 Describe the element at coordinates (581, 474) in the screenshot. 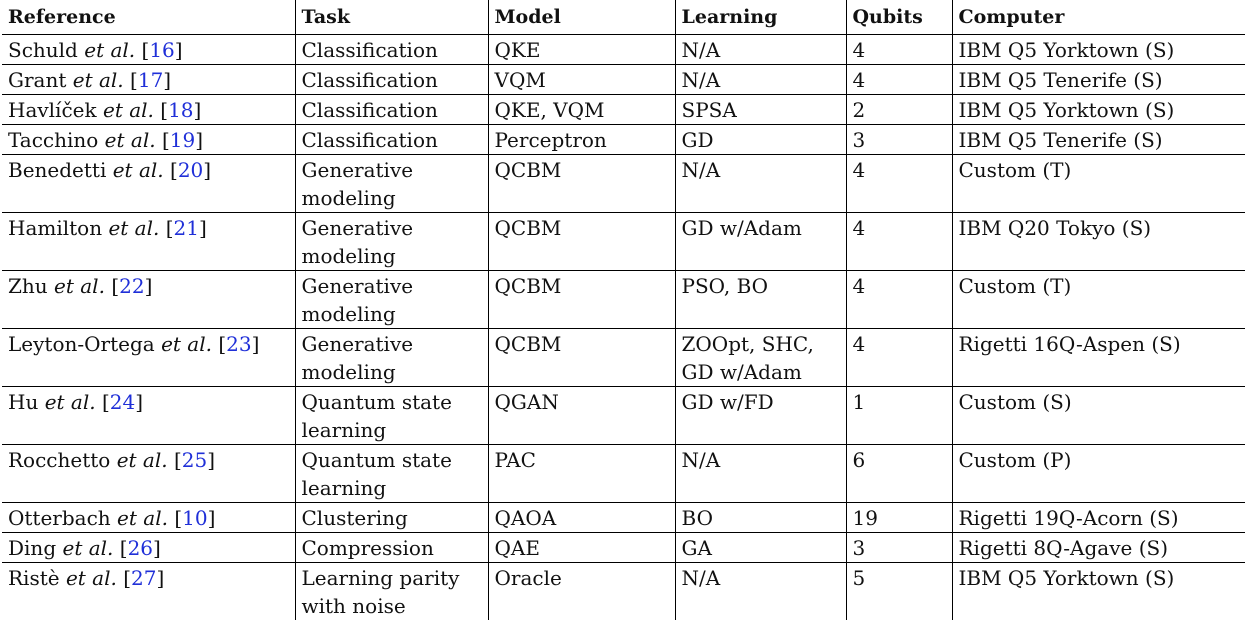

I see `cell-model: PAC` at that location.